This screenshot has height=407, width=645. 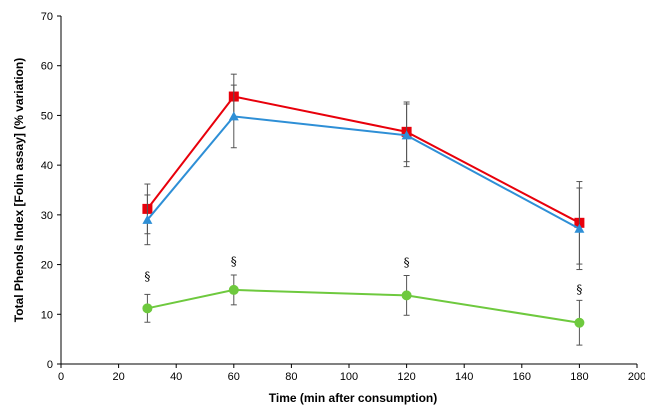 I want to click on y-tick-label: 60, so click(x=47, y=67).